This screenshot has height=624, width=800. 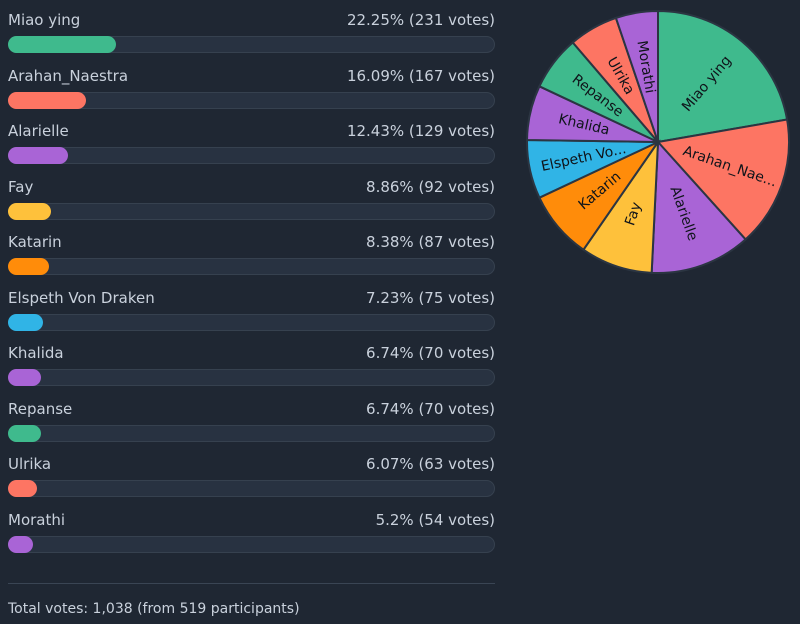 I want to click on option-name: Khalida, so click(x=36, y=353).